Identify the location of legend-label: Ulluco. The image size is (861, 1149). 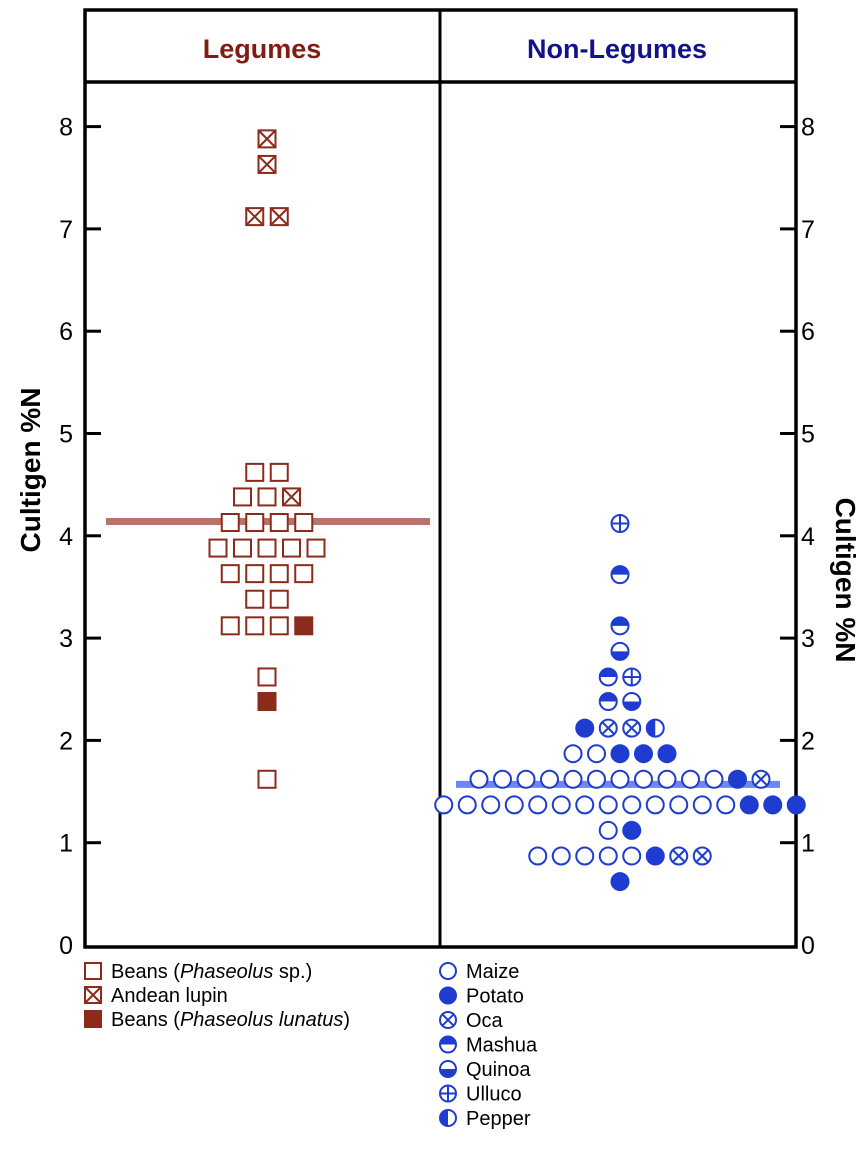
(494, 1095).